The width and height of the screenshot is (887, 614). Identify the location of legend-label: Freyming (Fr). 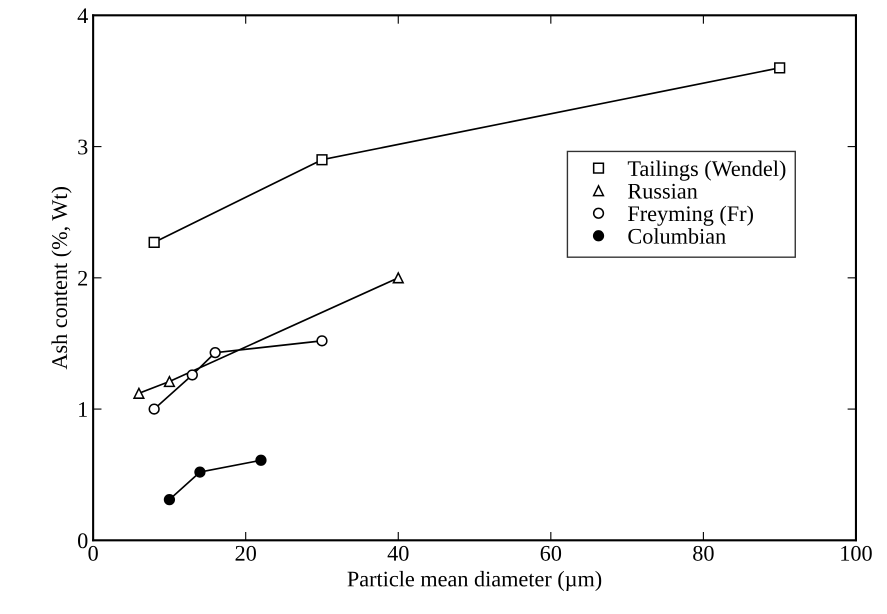
(690, 216).